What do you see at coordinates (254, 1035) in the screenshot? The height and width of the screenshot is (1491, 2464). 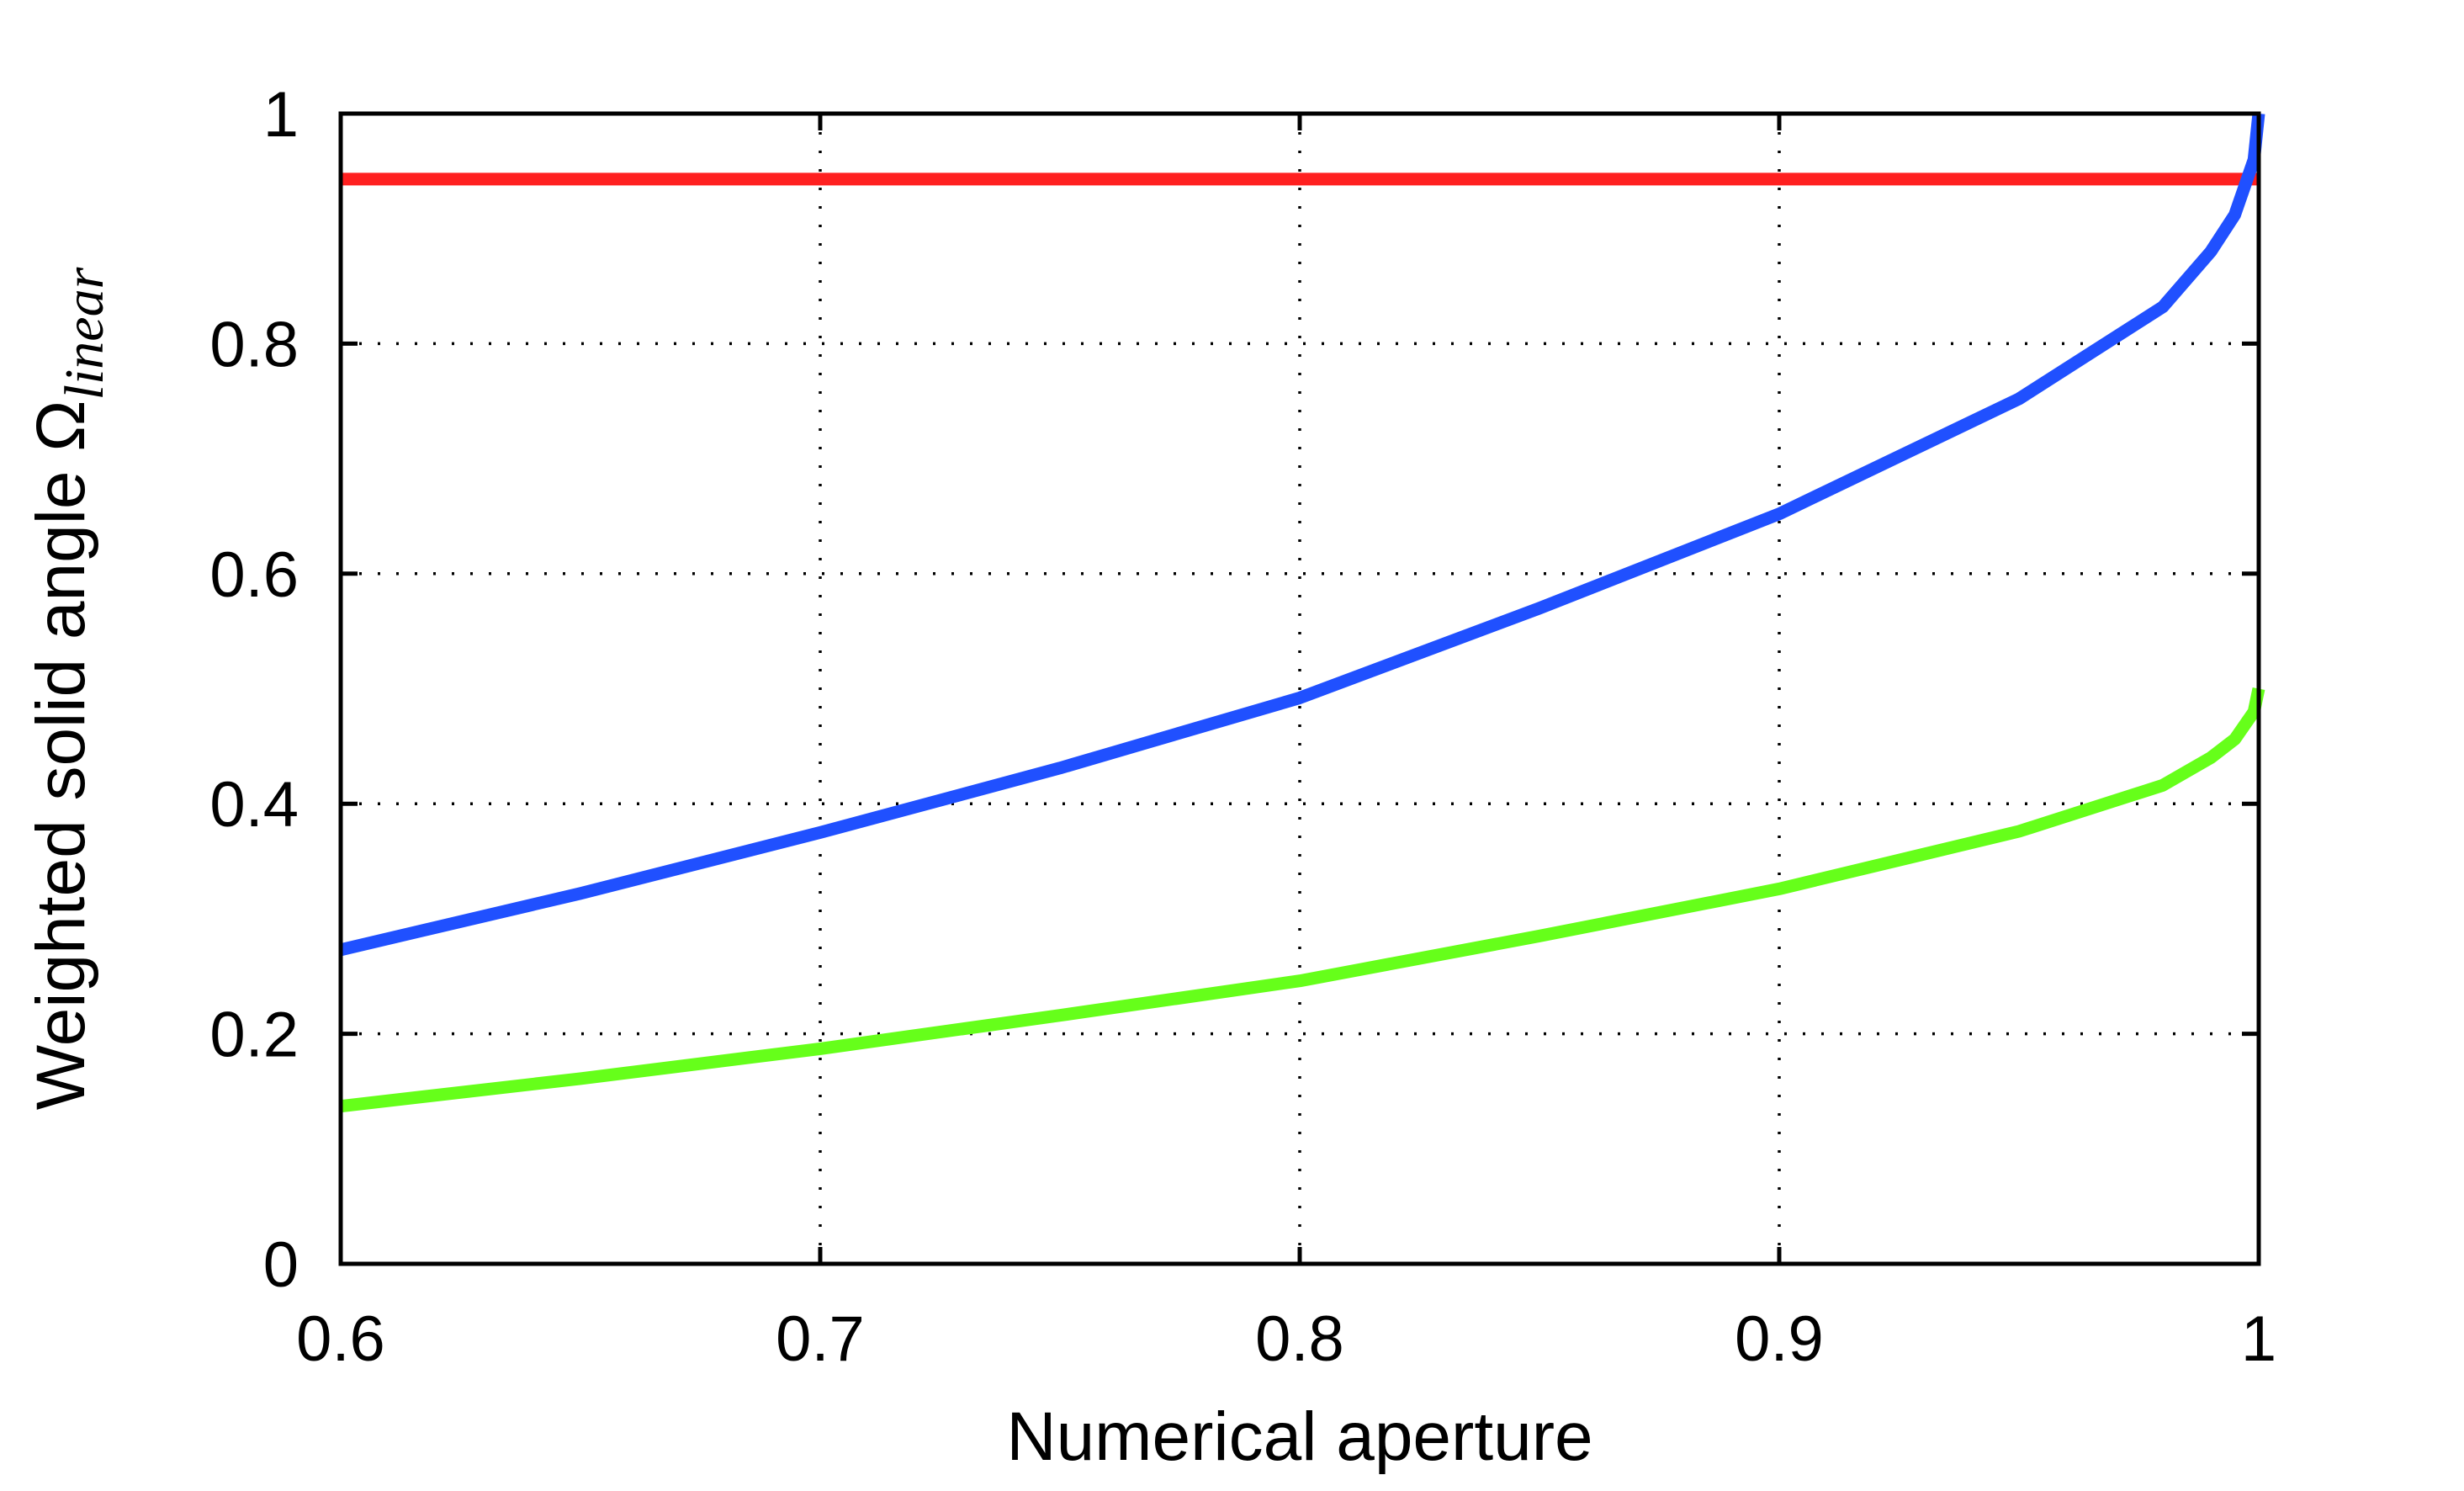 I see `y-tick-label: 0.2` at bounding box center [254, 1035].